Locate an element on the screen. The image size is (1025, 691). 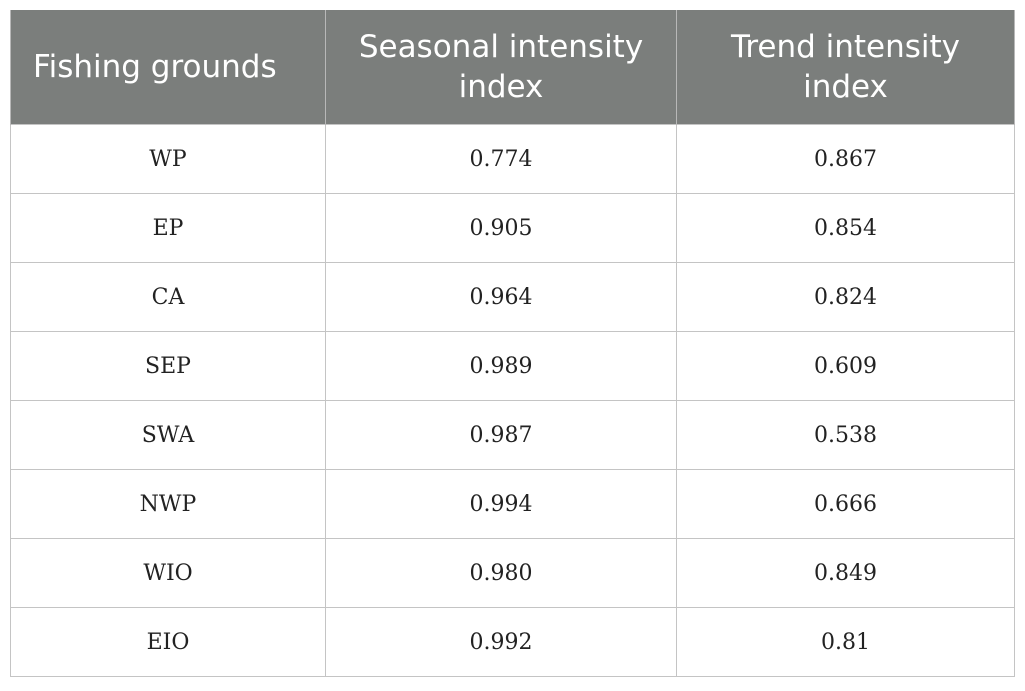
cell-fishing-ground: SEP is located at coordinates (168, 366).